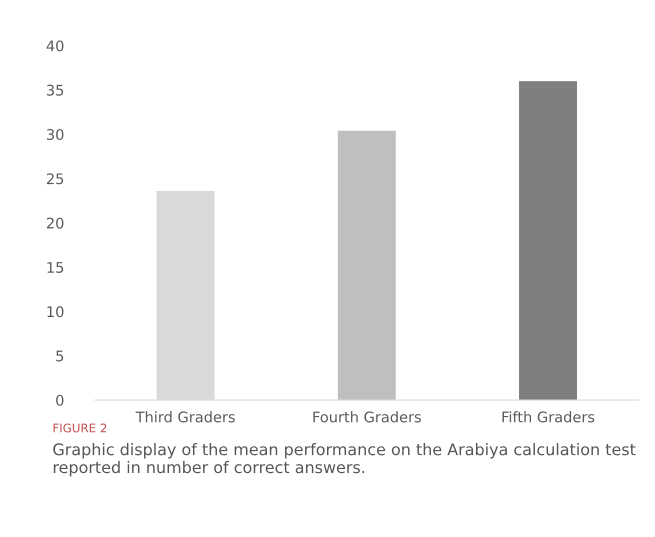 This screenshot has width=655, height=537. I want to click on y-tick-label: 20, so click(55, 223).